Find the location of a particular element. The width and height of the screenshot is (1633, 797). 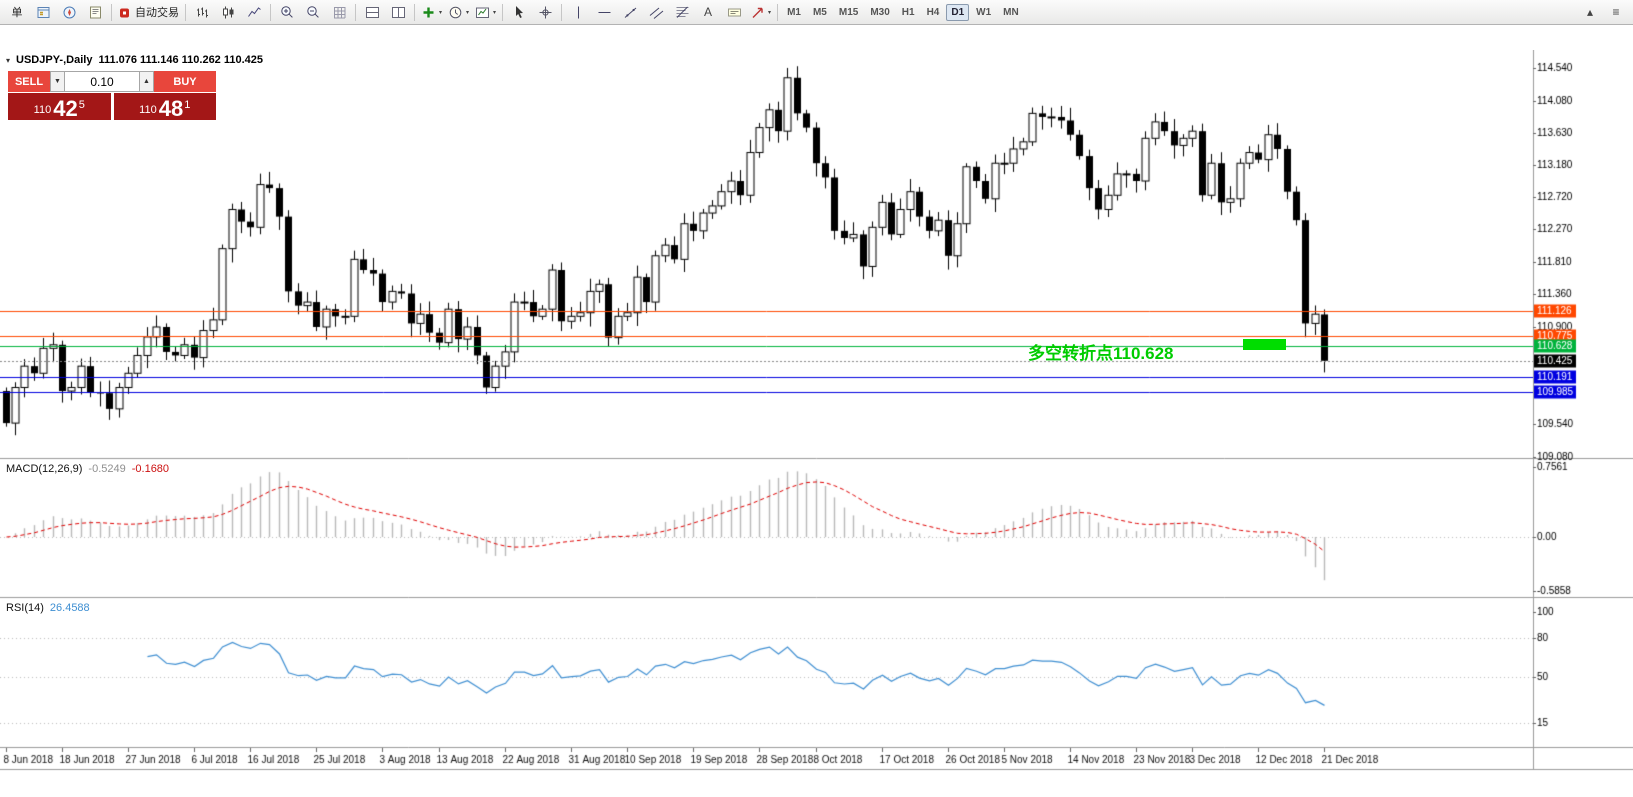

text-label-button is located at coordinates (734, 12).